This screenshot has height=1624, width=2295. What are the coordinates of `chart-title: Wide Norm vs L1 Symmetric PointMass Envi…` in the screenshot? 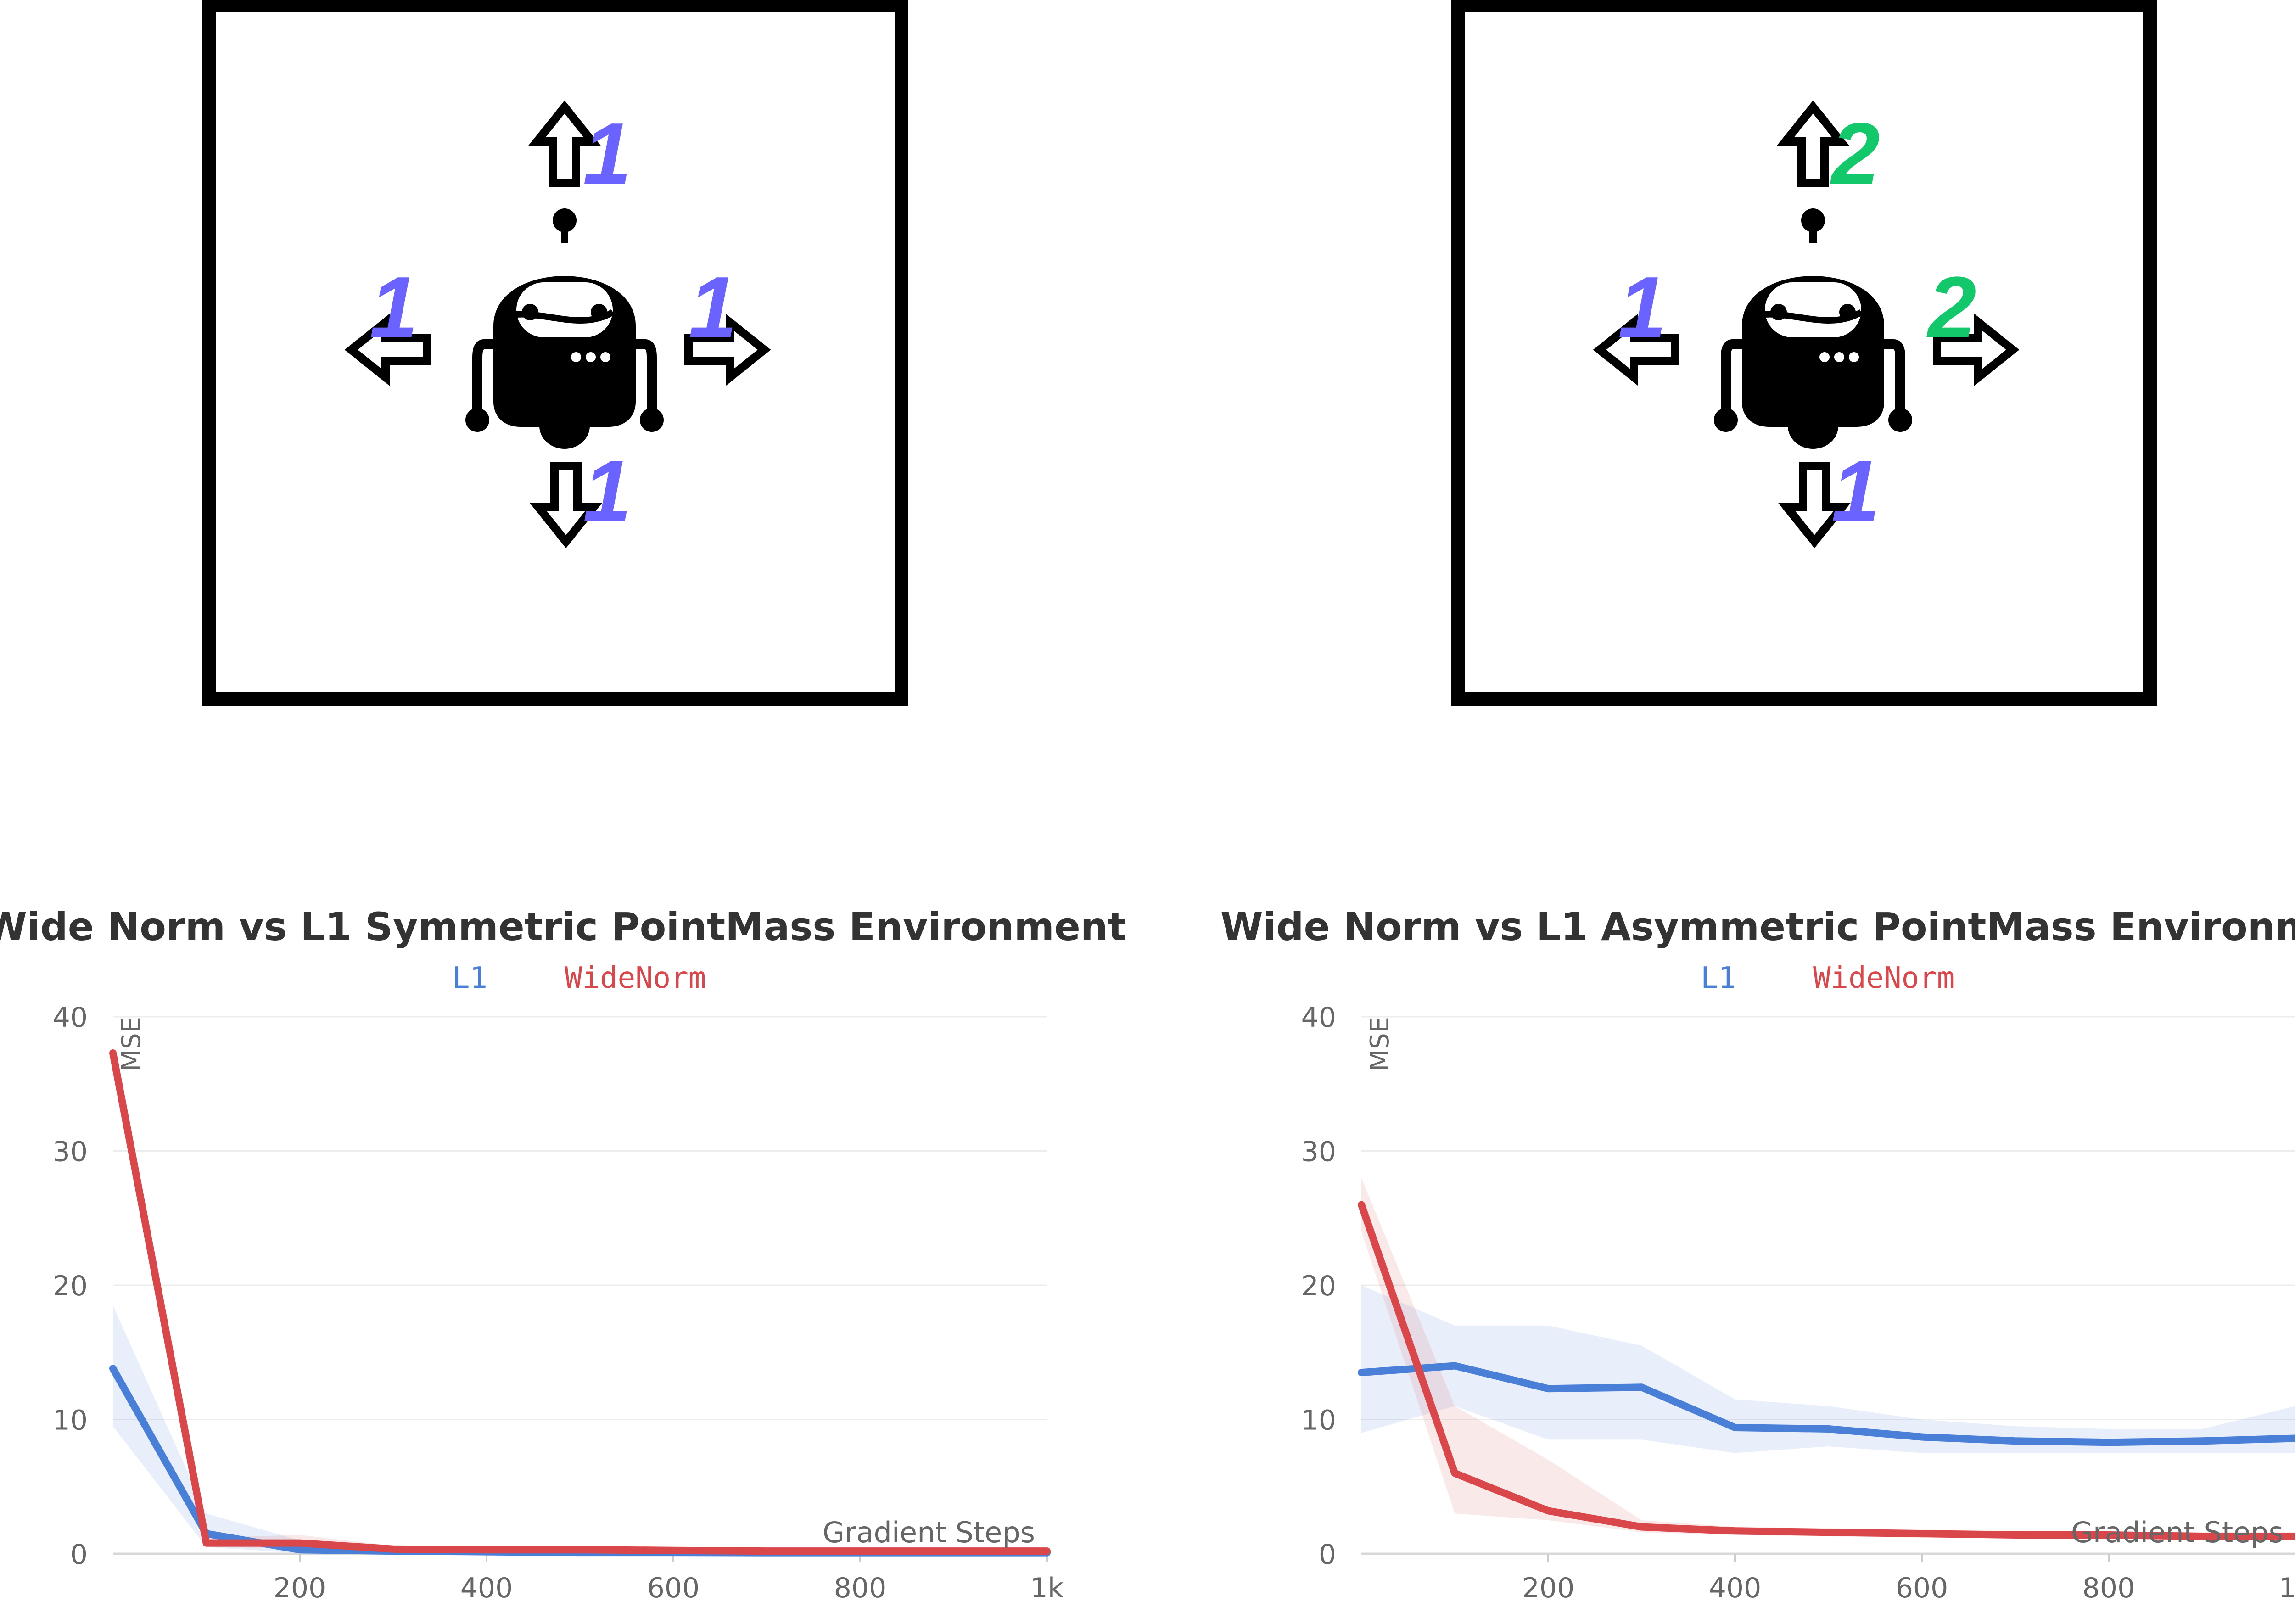 It's located at (563, 926).